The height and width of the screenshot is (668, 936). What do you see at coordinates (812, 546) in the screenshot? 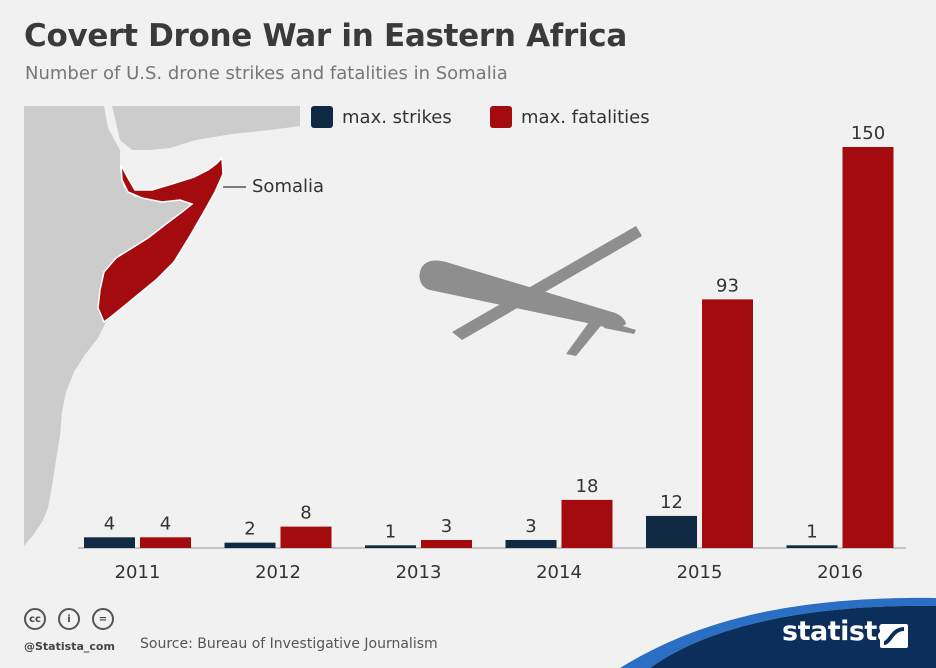
I see `bar-strikes-2016` at bounding box center [812, 546].